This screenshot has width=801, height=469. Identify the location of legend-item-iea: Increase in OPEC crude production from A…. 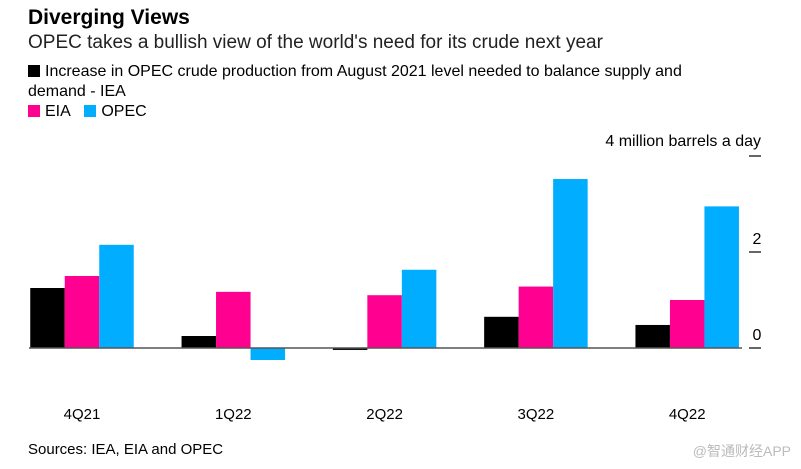
(355, 72).